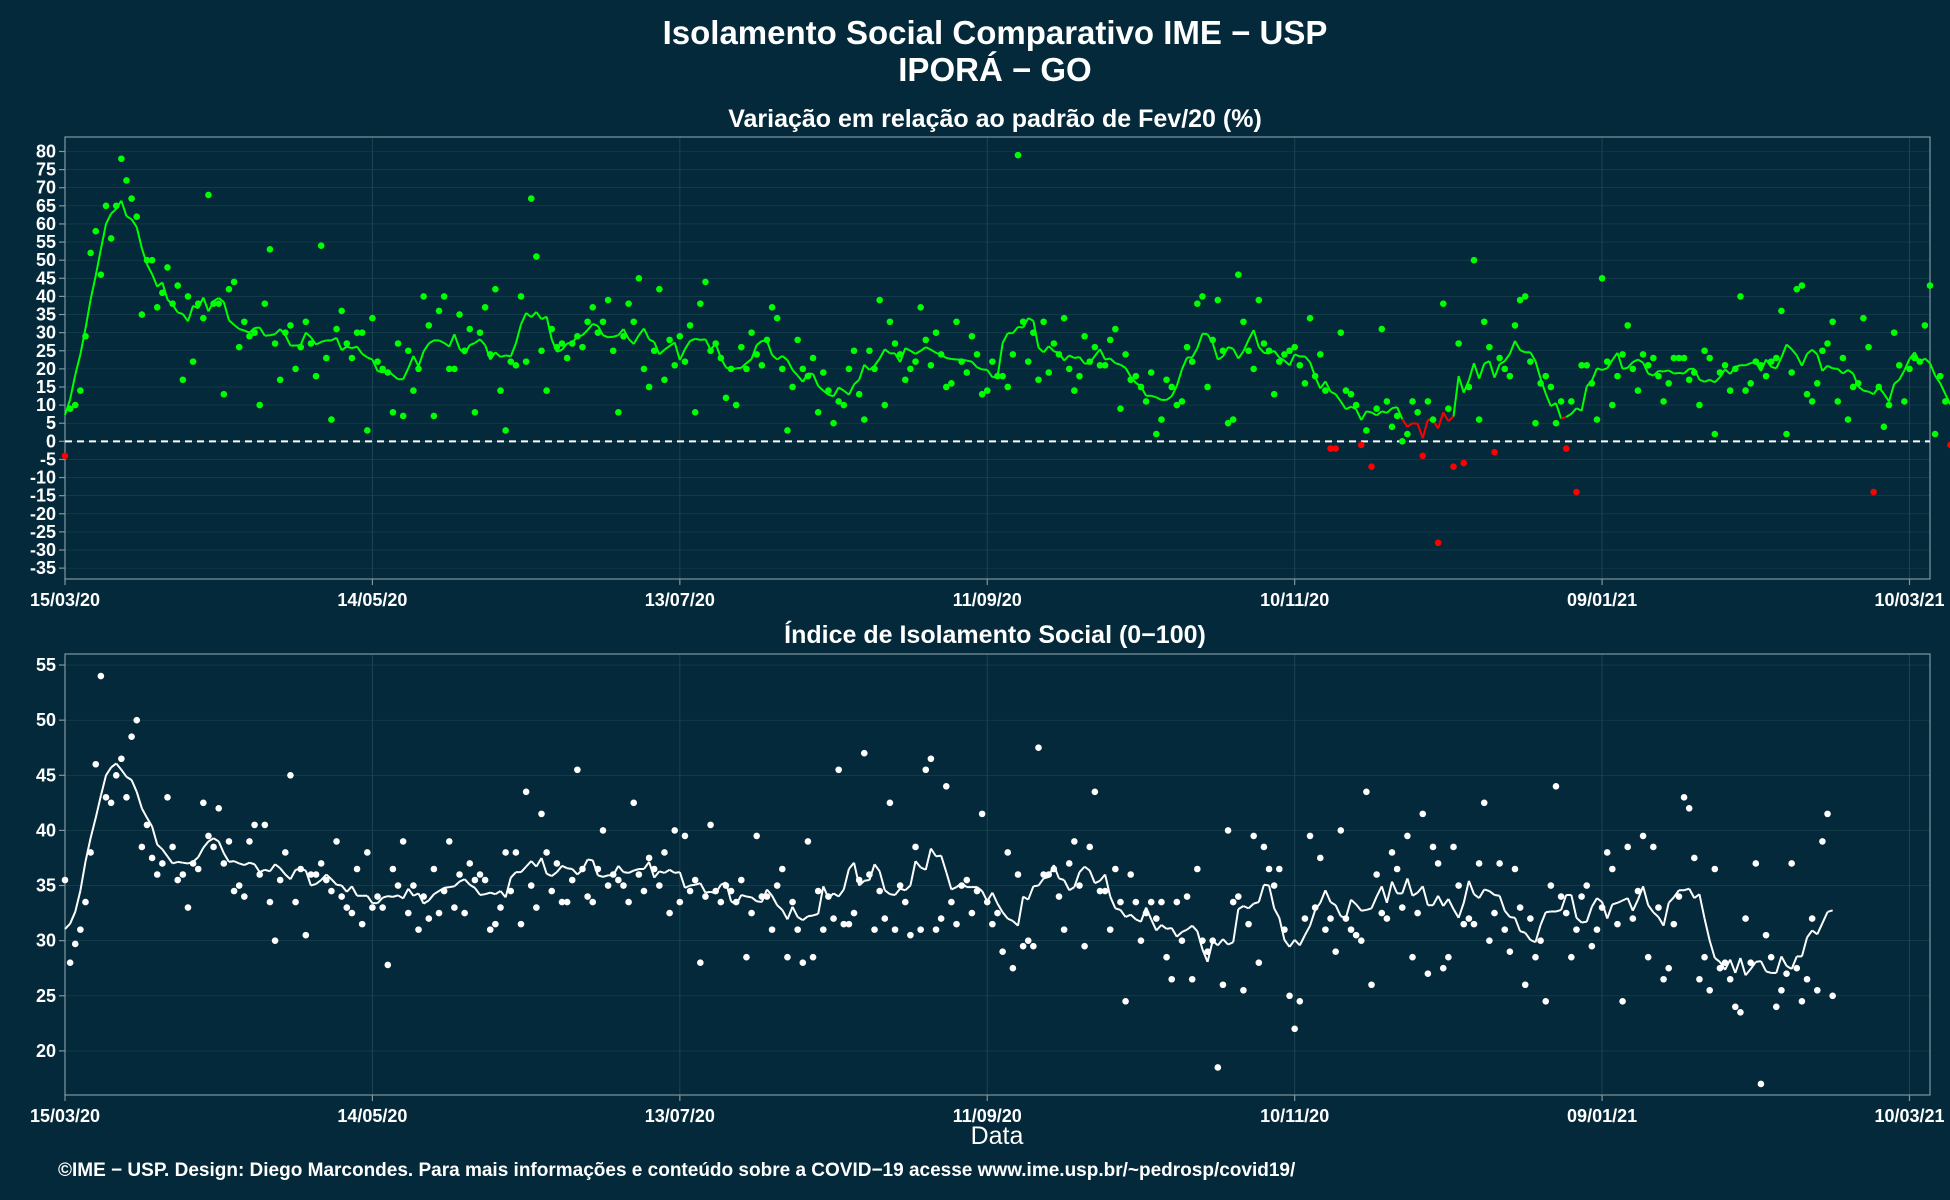 The width and height of the screenshot is (1950, 1200). What do you see at coordinates (995, 32) in the screenshot?
I see `chart-title: Isolamento Social Comparativo IME − USP` at bounding box center [995, 32].